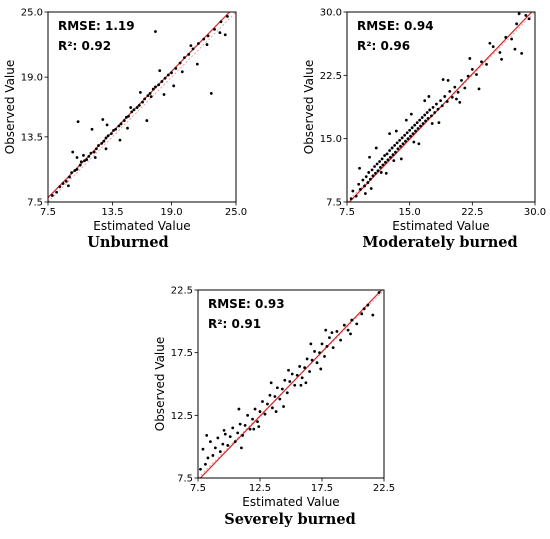 The height and width of the screenshot is (539, 550). Describe the element at coordinates (32, 78) in the screenshot. I see `y-tick-label: 19.0` at that location.